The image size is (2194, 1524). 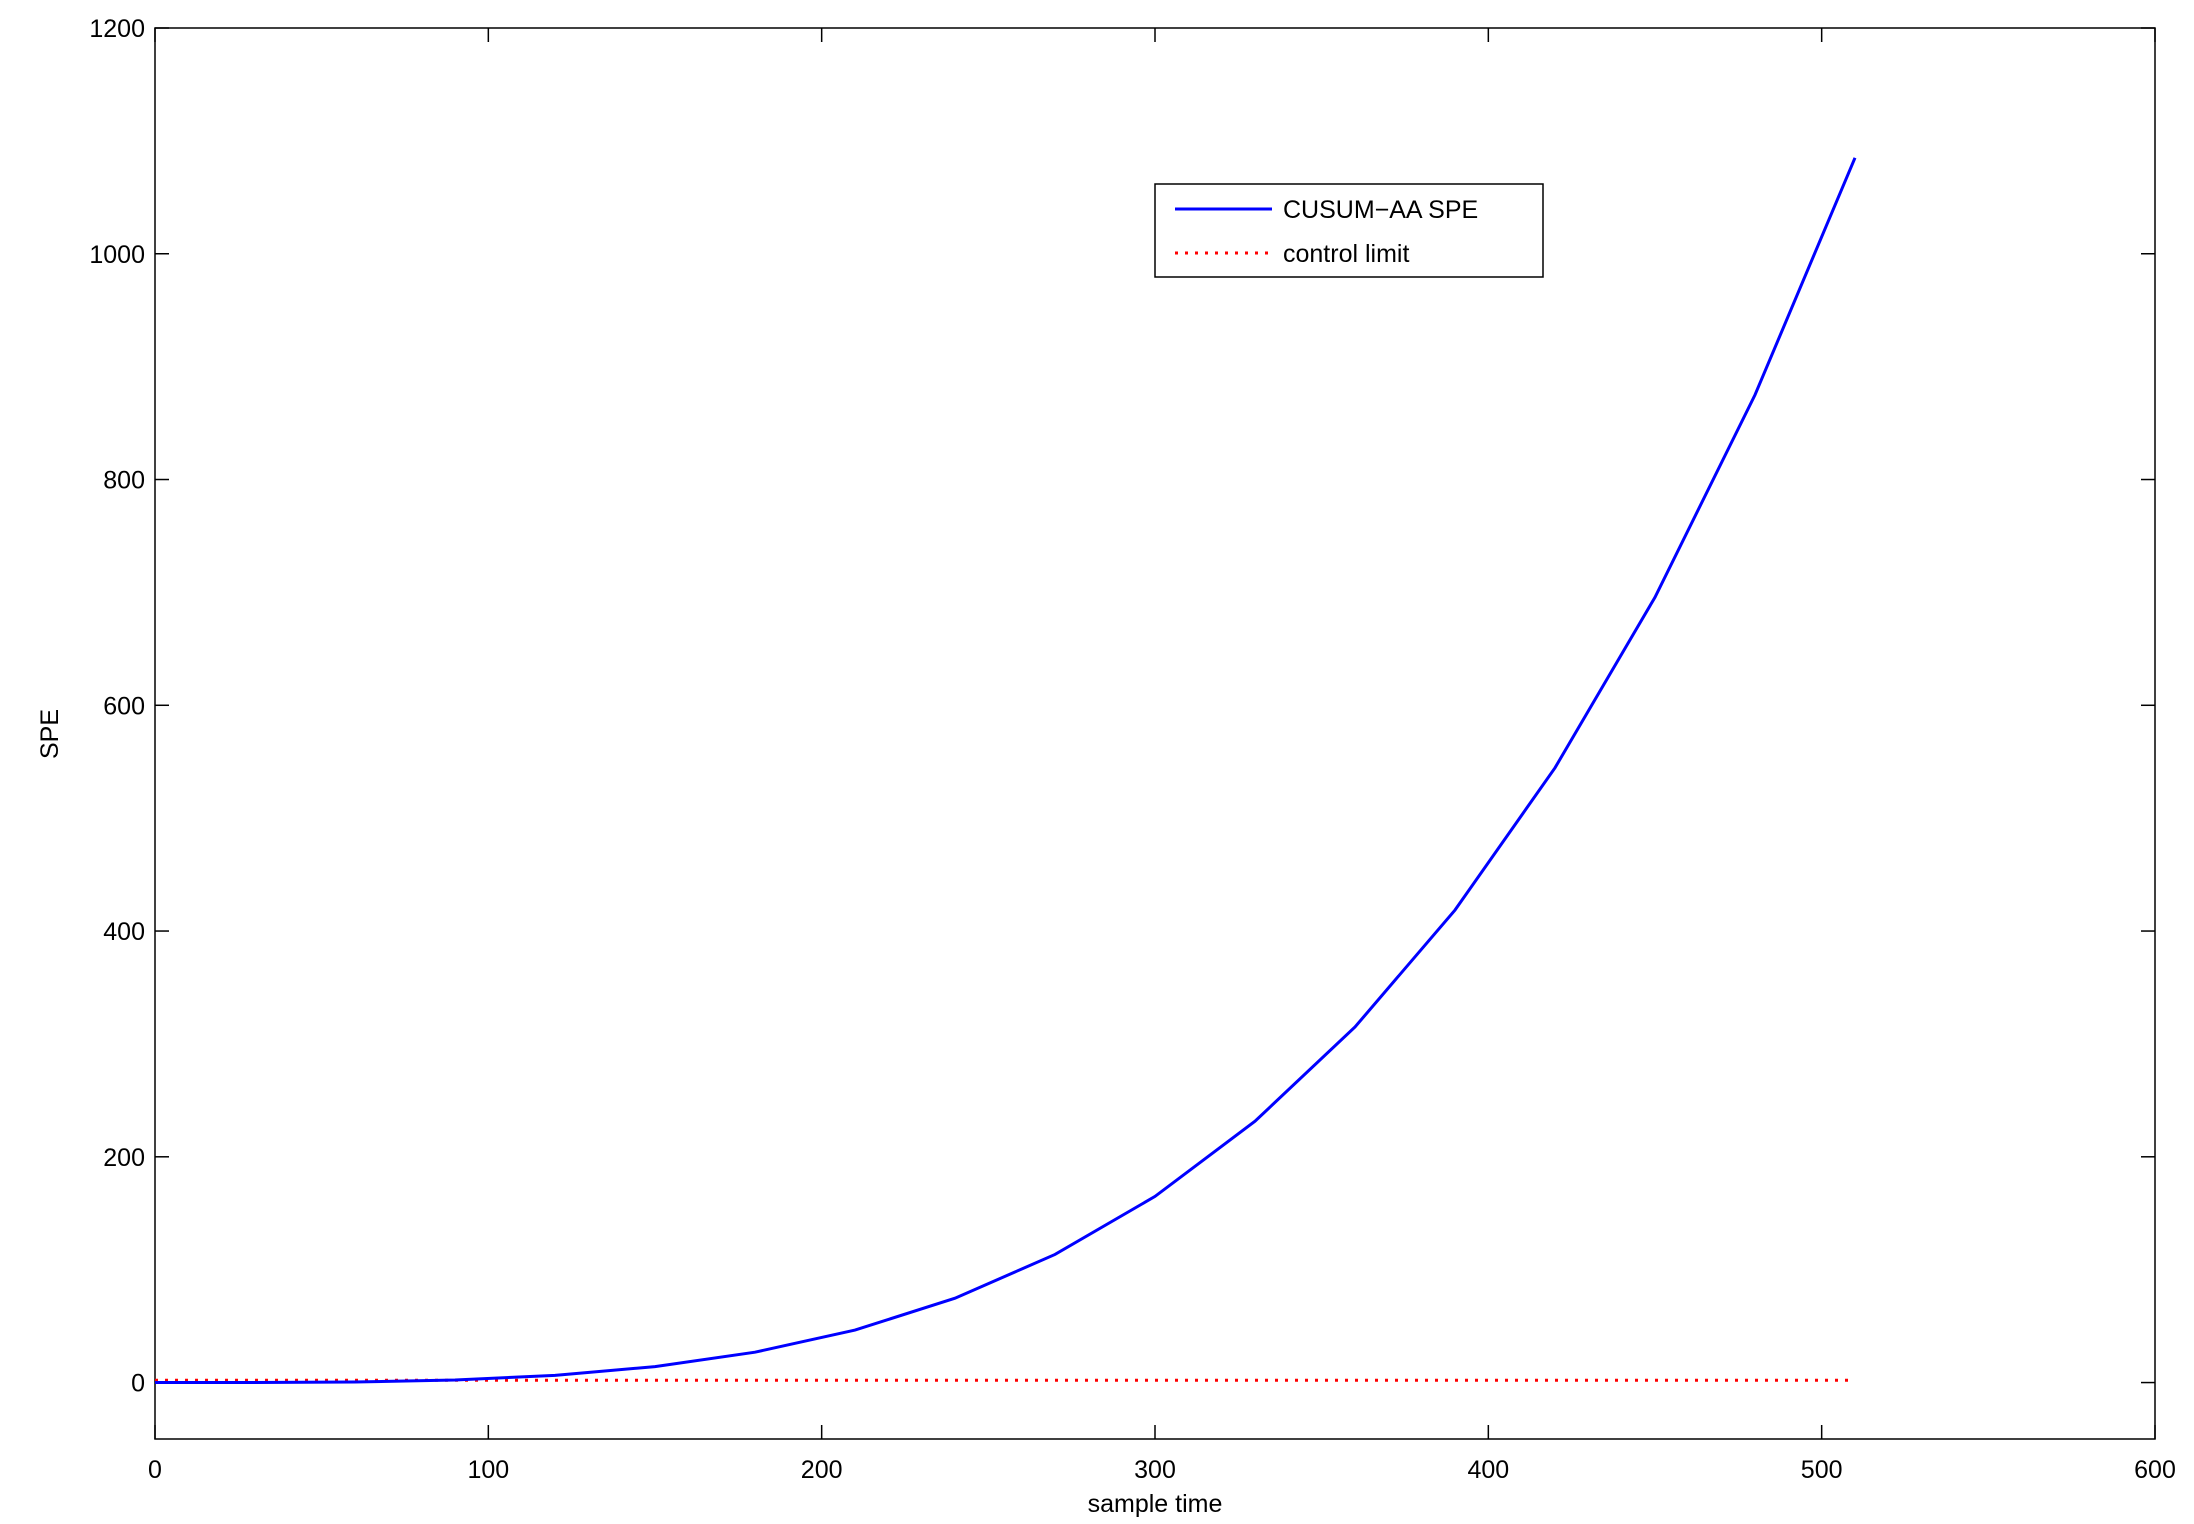 What do you see at coordinates (1349, 230) in the screenshot?
I see `legend-box` at bounding box center [1349, 230].